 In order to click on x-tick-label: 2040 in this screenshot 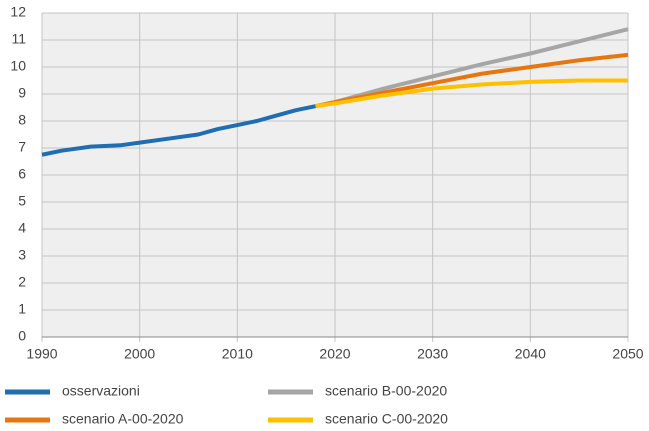, I will do `click(530, 354)`.